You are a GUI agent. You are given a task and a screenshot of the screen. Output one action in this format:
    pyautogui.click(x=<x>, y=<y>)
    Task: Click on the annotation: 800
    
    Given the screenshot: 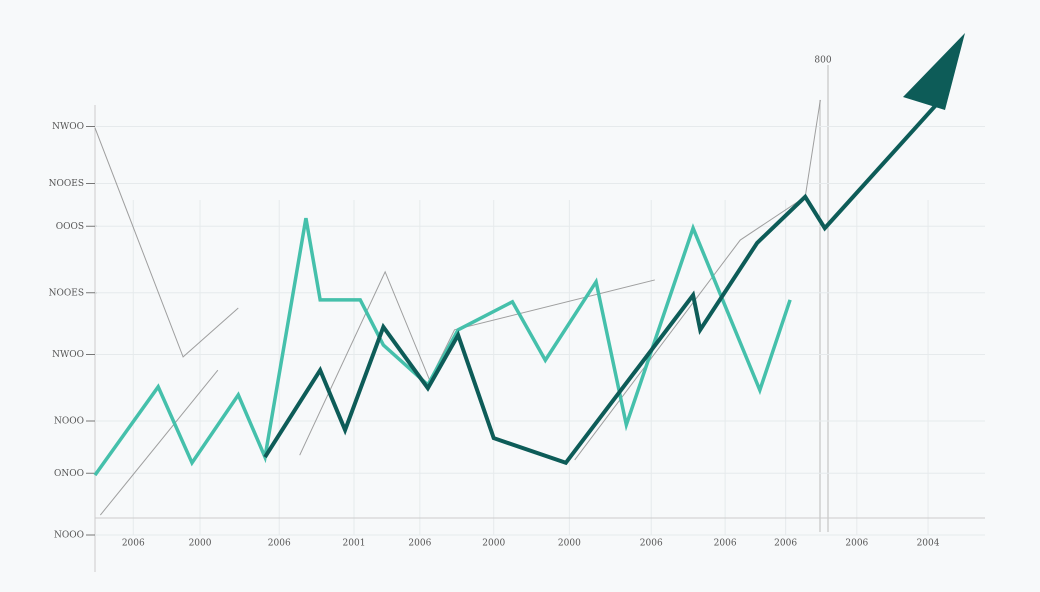 What is the action you would take?
    pyautogui.click(x=822, y=61)
    